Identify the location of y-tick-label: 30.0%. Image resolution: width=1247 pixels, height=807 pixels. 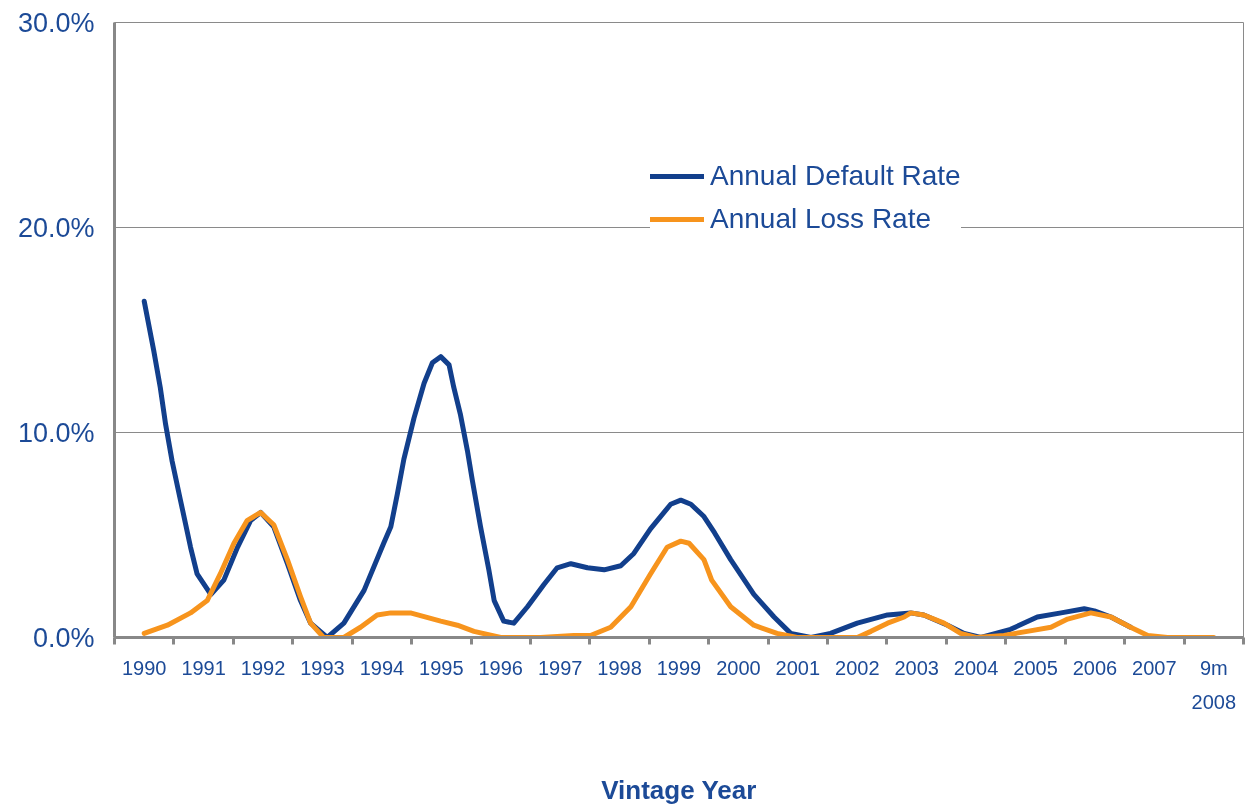
(56, 22).